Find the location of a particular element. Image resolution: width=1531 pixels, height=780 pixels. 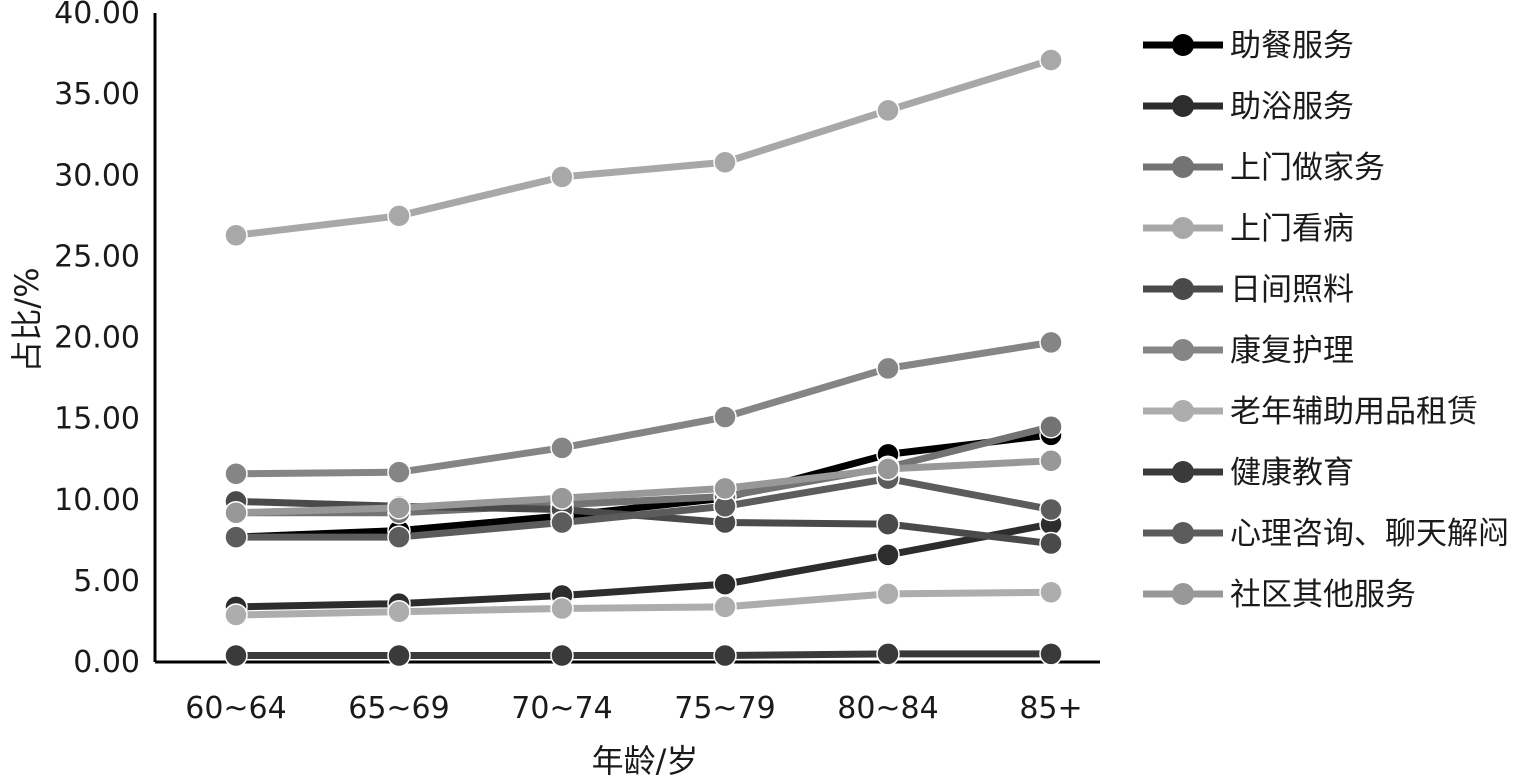

legend-label: 心理咨询、聊天解闷 is located at coordinates (1369, 534).